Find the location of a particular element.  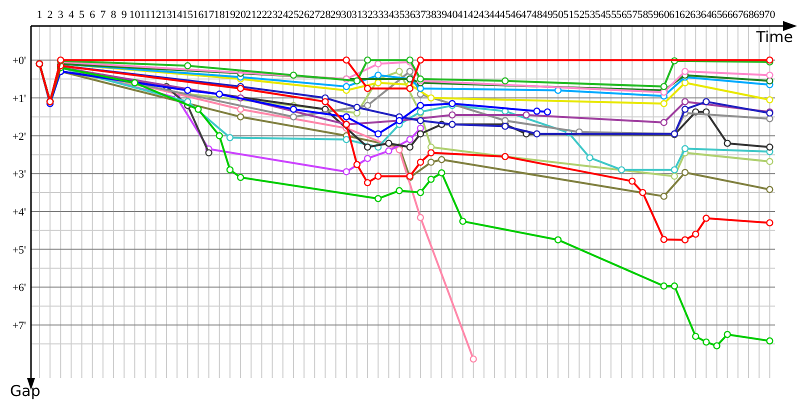

x-tick-label: 66 is located at coordinates (728, 15).